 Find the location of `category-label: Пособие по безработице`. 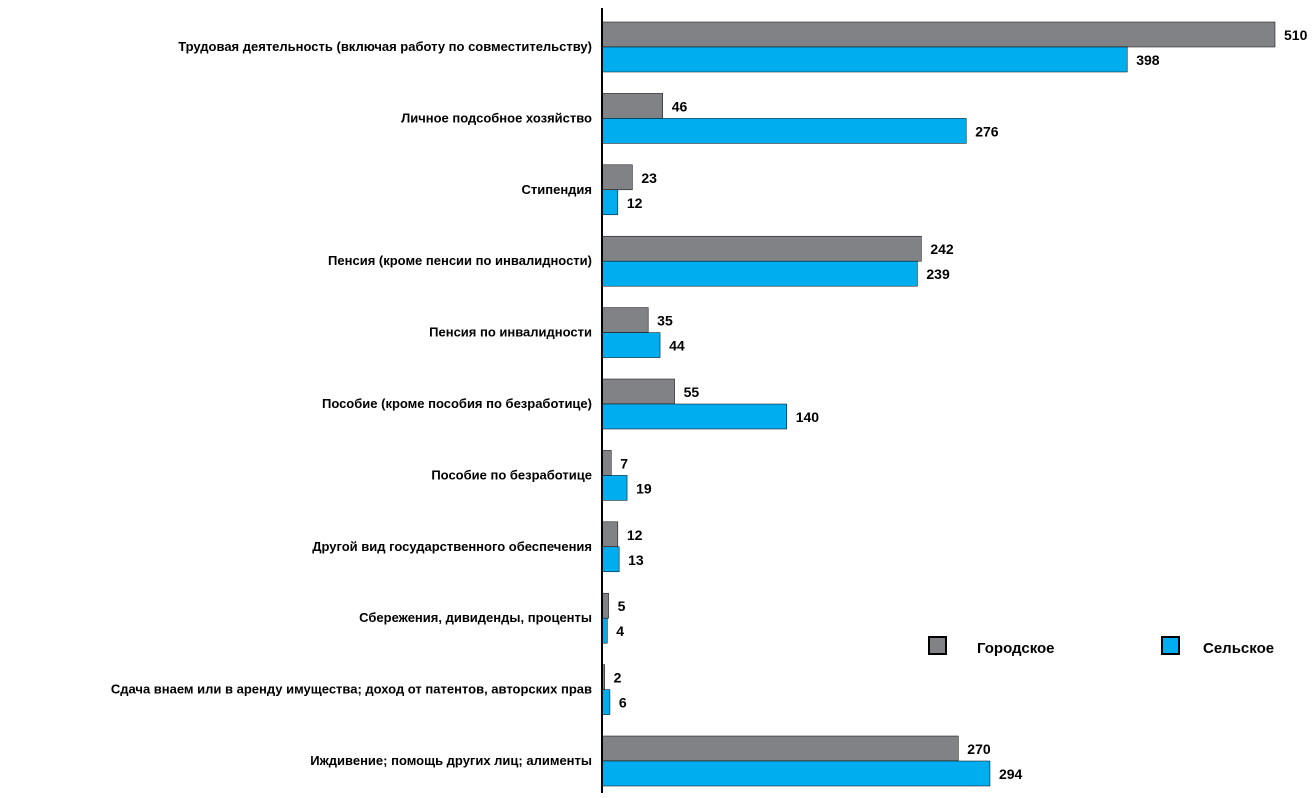

category-label: Пособие по безработице is located at coordinates (511, 474).